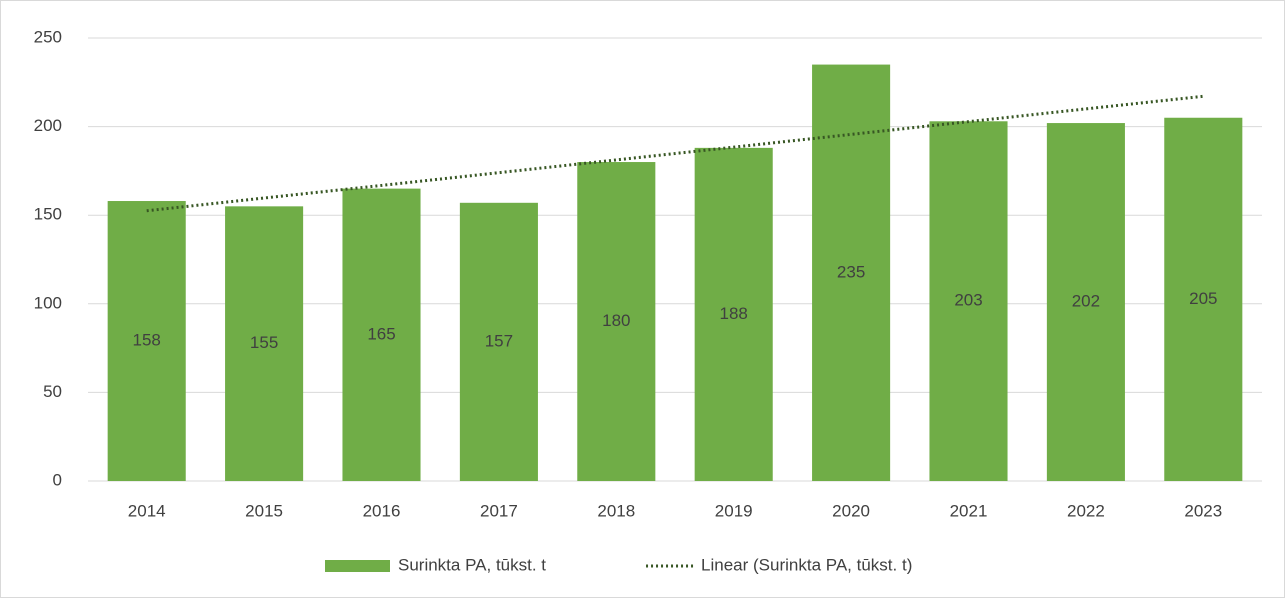  I want to click on legend-label: Surinkta PA, tūkst. t, so click(472, 564).